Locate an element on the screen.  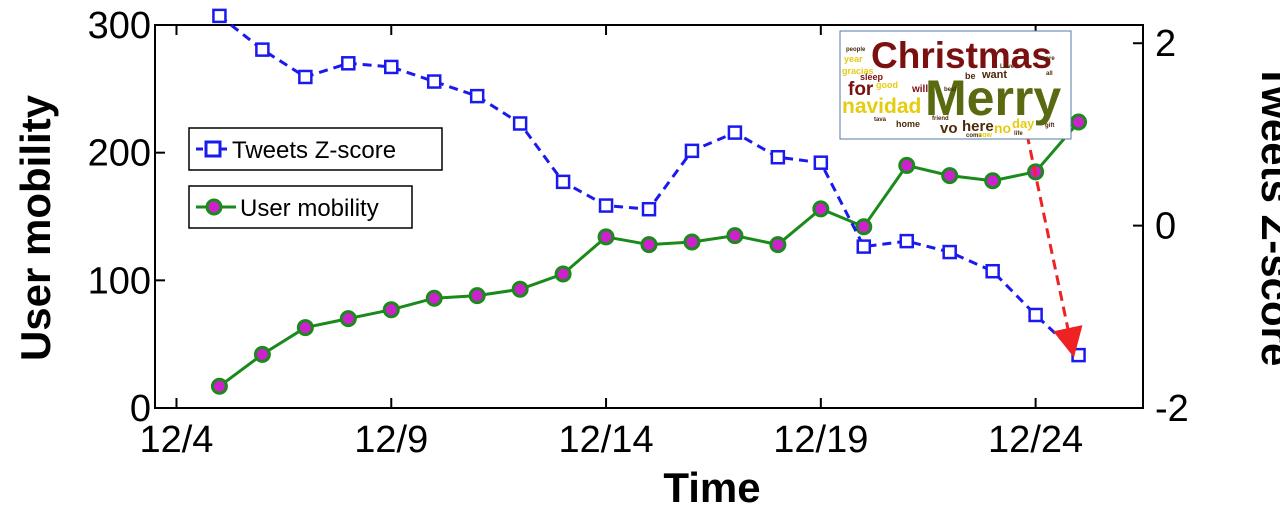
word-no: no is located at coordinates (1002, 128).